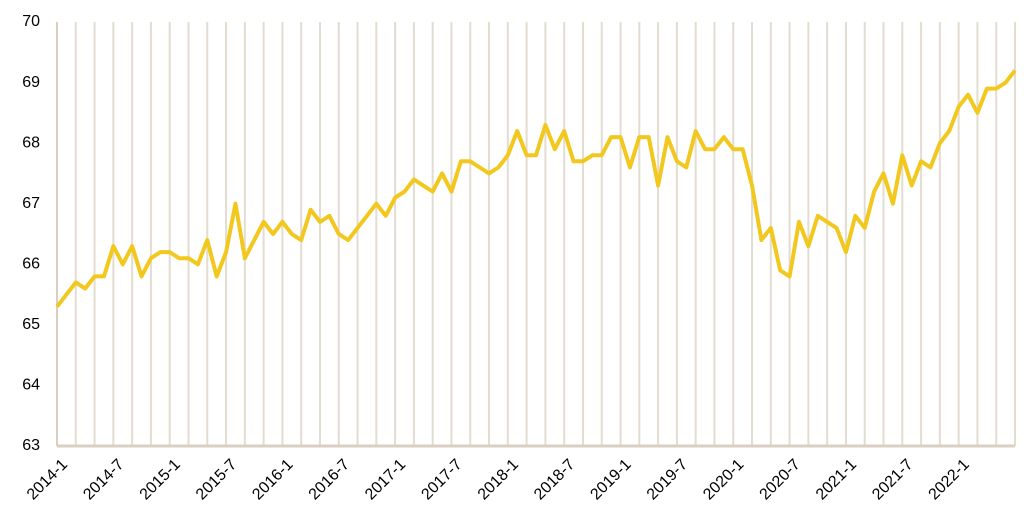 The width and height of the screenshot is (1024, 523). I want to click on y-tick-label: 64, so click(31, 385).